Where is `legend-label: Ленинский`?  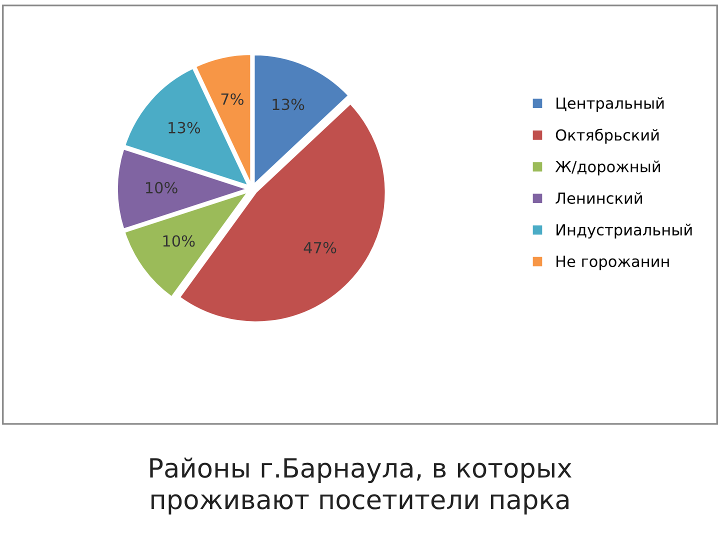
legend-label: Ленинский is located at coordinates (599, 198).